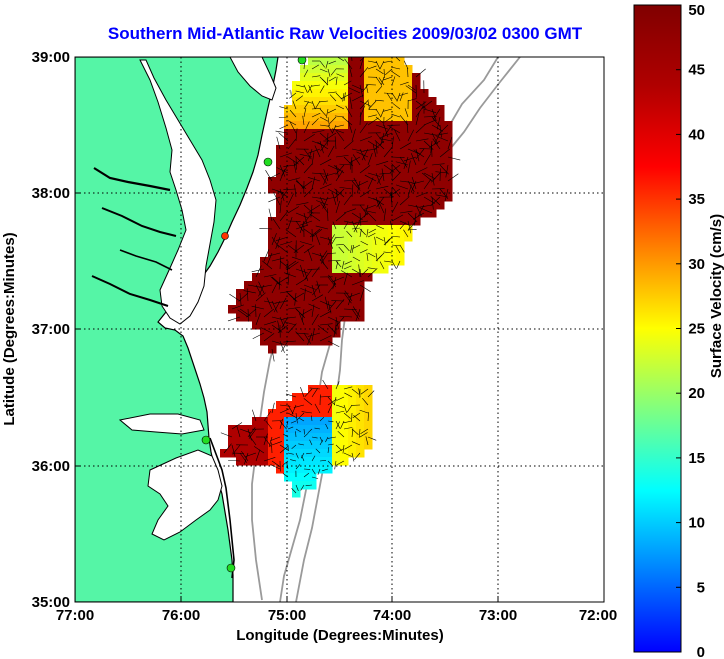 The width and height of the screenshot is (724, 659). I want to click on colorbar-tick-label: 50, so click(696, 10).